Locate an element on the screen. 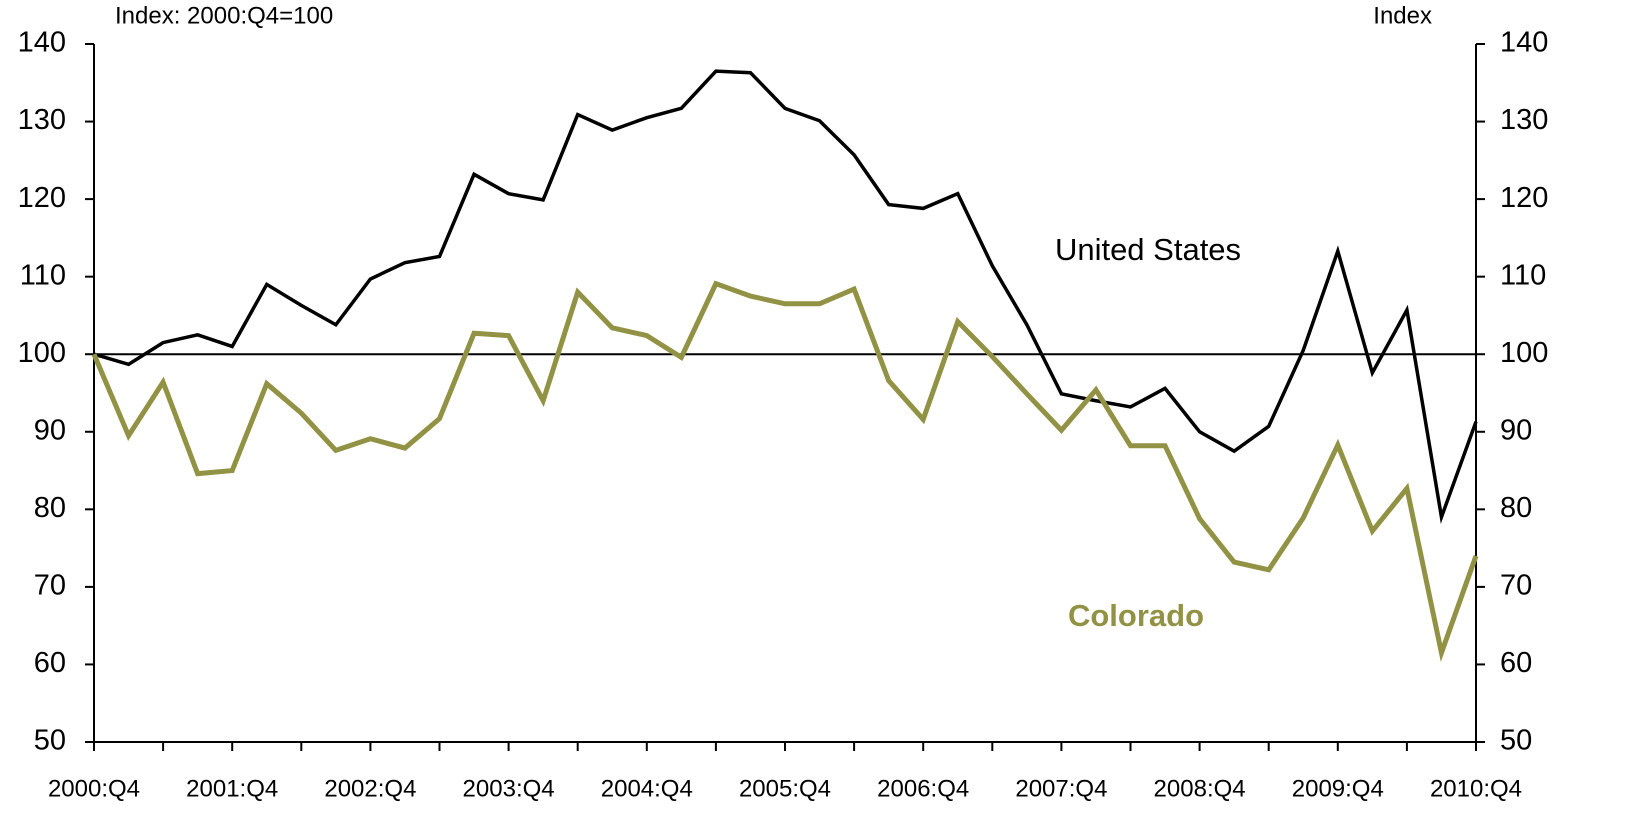 The image size is (1627, 832). y2-tick-label: 90 is located at coordinates (1516, 430).